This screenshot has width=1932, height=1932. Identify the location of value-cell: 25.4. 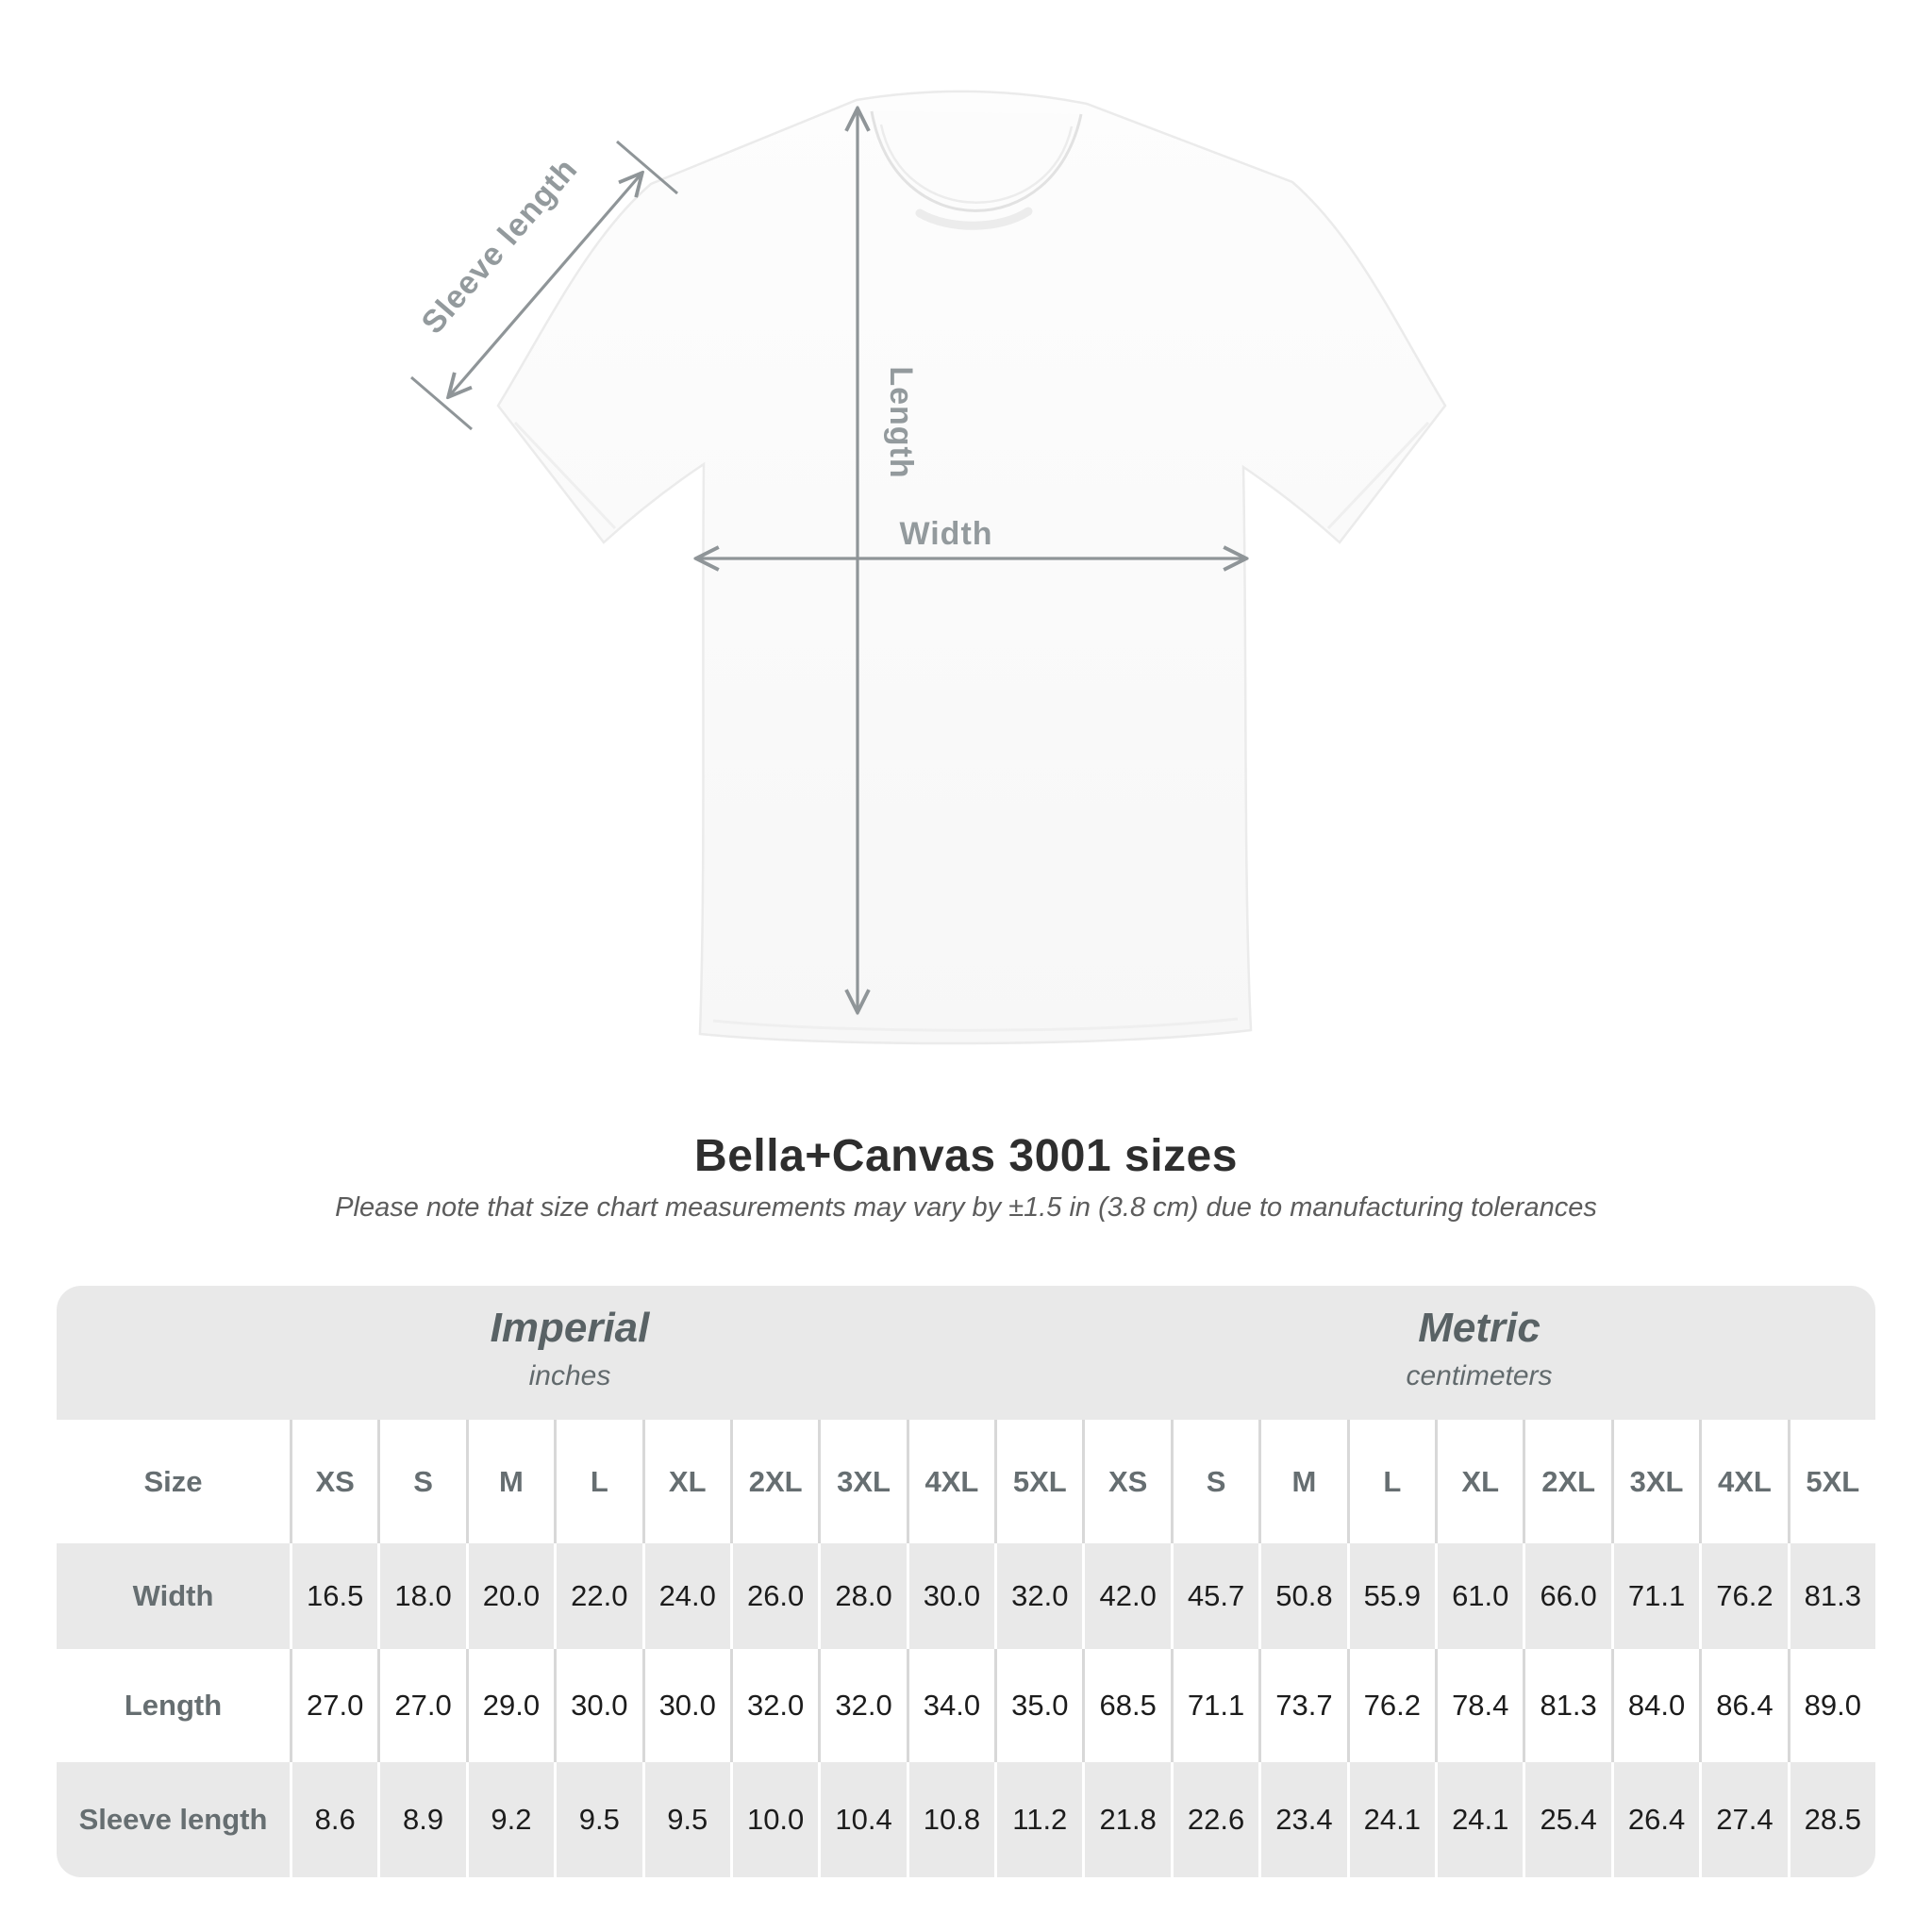
(1567, 1819).